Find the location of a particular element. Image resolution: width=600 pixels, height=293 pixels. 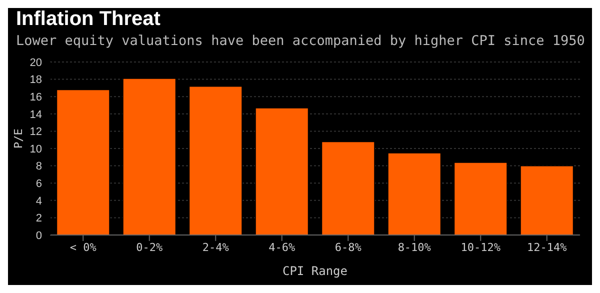

x-tick-label: < 0% is located at coordinates (83, 247).